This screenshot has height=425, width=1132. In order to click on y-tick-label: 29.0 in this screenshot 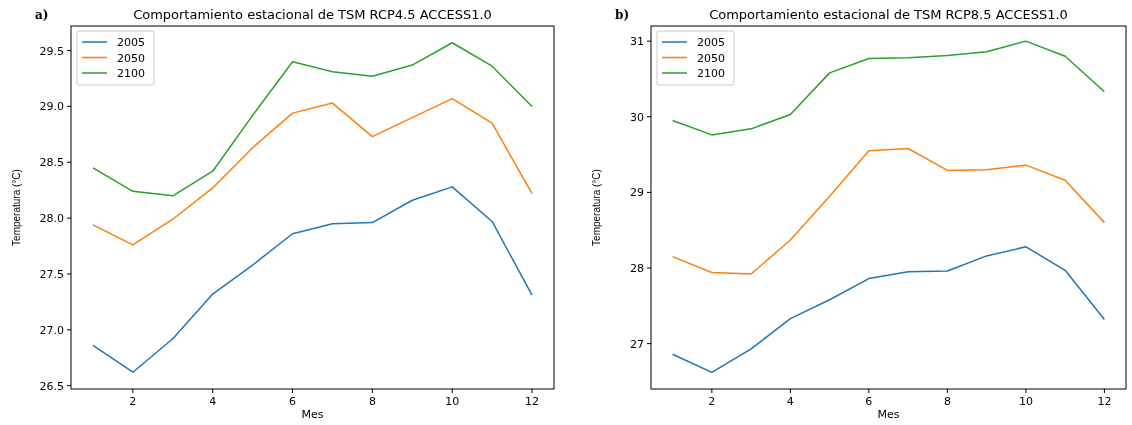, I will do `click(51, 107)`.